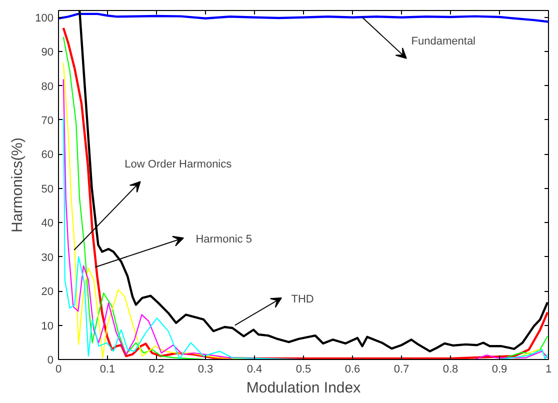 The image size is (558, 403). I want to click on x-tick-label: 0.4, so click(254, 370).